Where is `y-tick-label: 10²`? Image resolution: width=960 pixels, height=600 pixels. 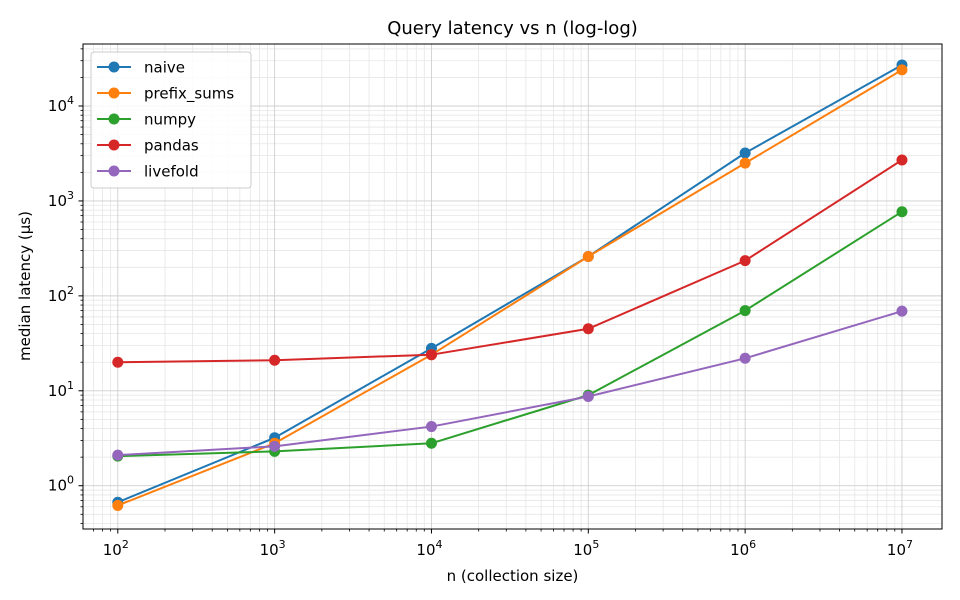 y-tick-label: 10² is located at coordinates (61, 294).